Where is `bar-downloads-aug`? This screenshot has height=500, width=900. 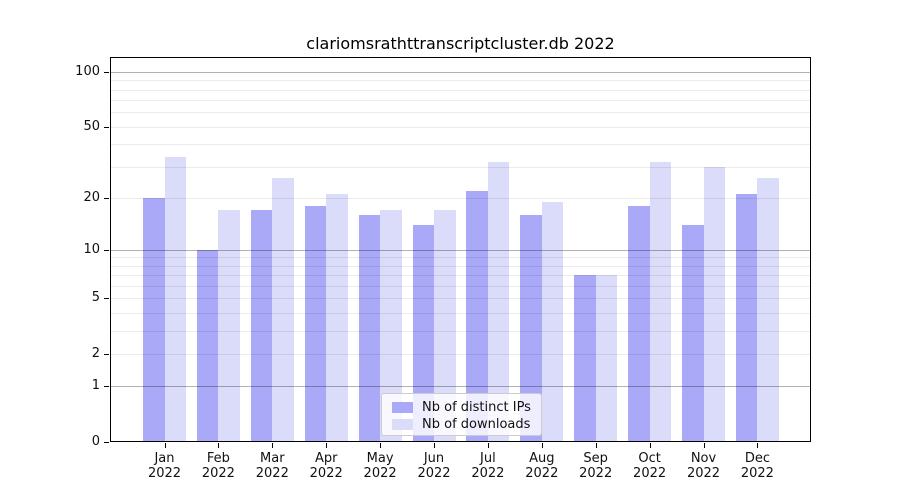
bar-downloads-aug is located at coordinates (552, 321).